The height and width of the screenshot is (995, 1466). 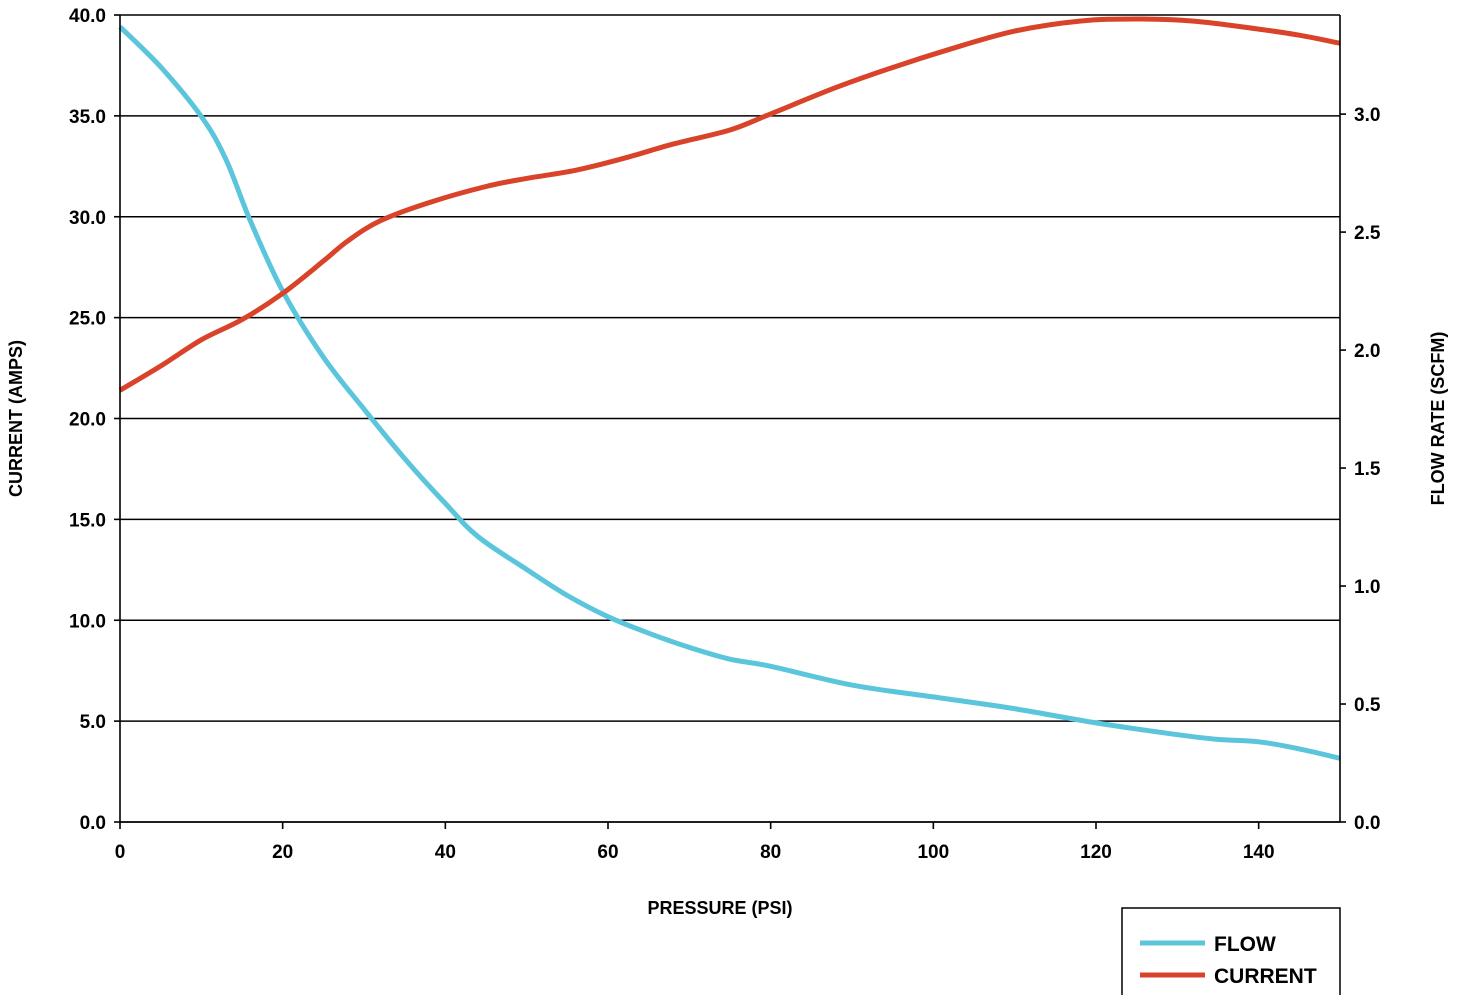 I want to click on legend: FLOW CURRENT, so click(x=1231, y=951).